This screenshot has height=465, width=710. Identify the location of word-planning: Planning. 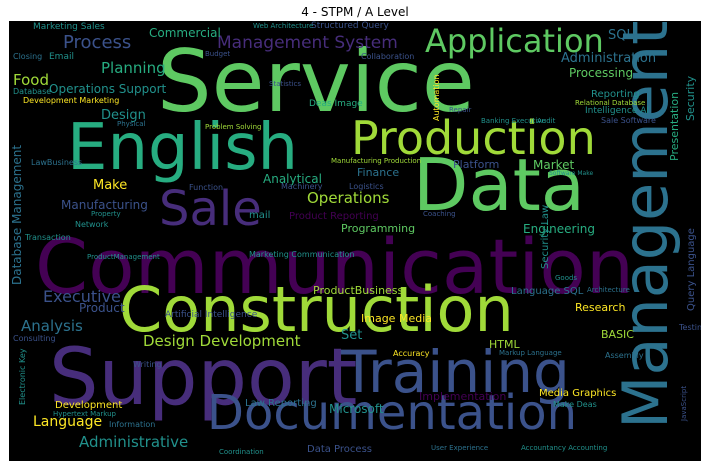
(133, 68).